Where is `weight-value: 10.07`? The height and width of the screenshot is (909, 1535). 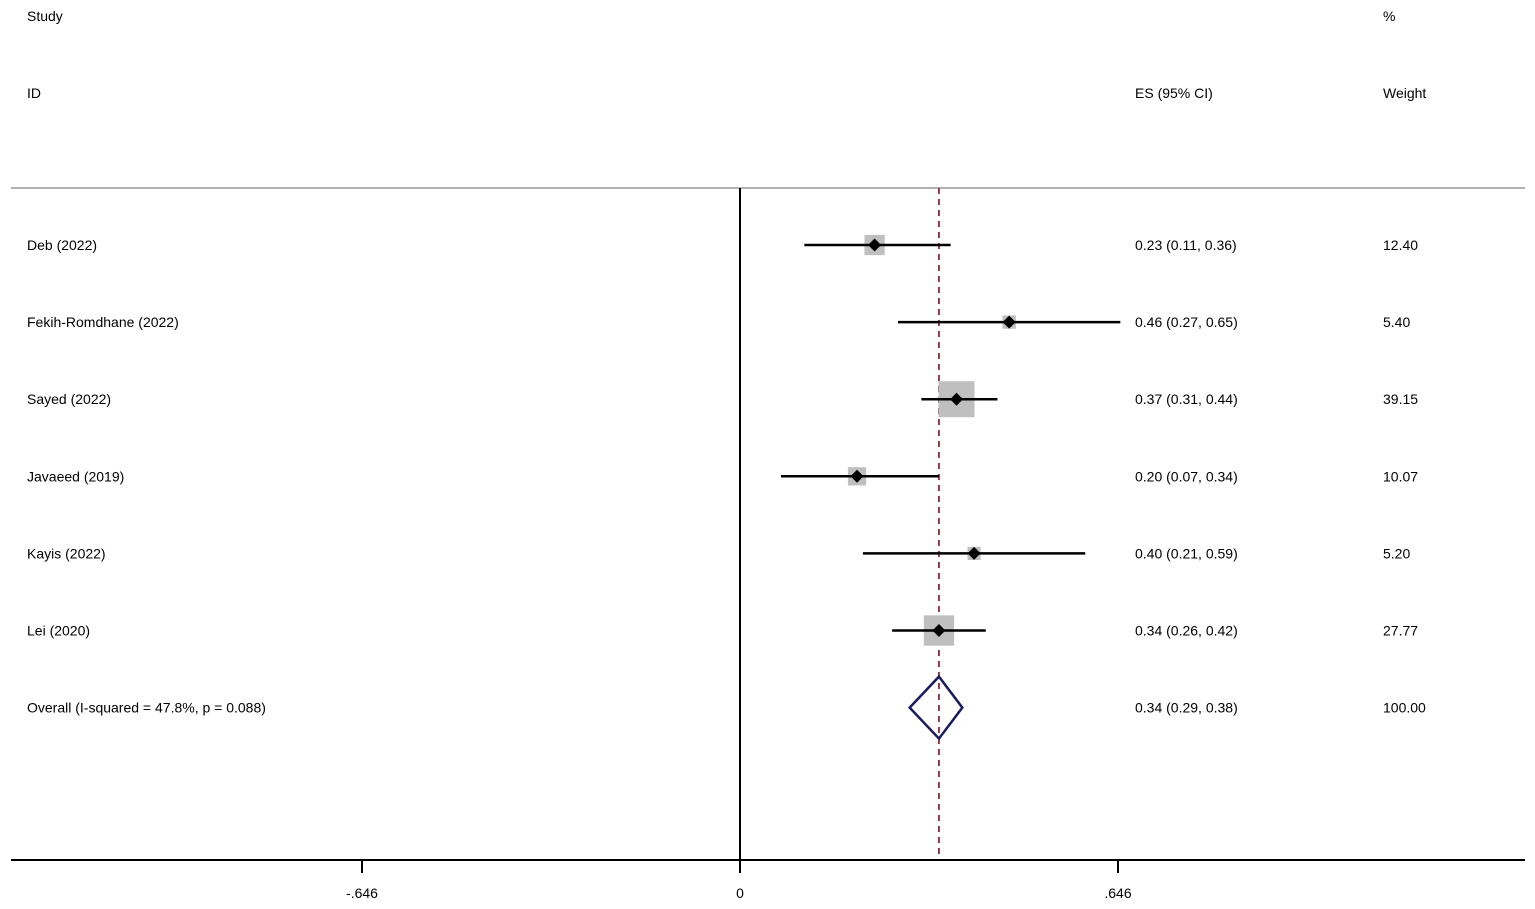
weight-value: 10.07 is located at coordinates (1400, 476).